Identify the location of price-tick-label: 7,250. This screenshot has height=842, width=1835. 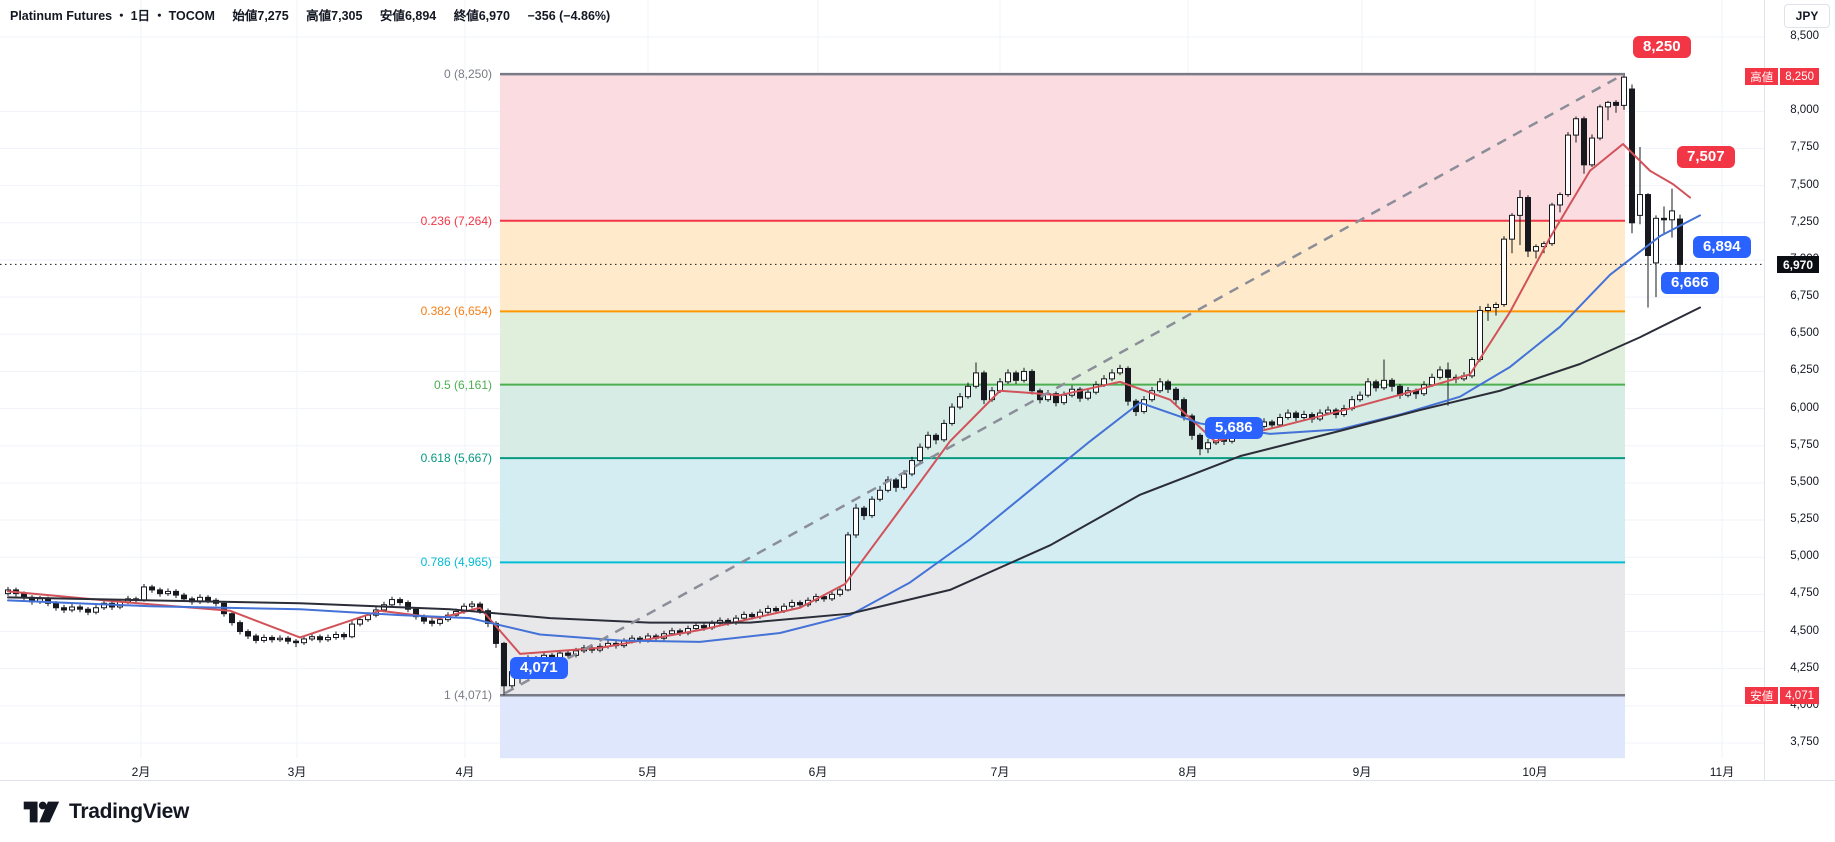
(1804, 221).